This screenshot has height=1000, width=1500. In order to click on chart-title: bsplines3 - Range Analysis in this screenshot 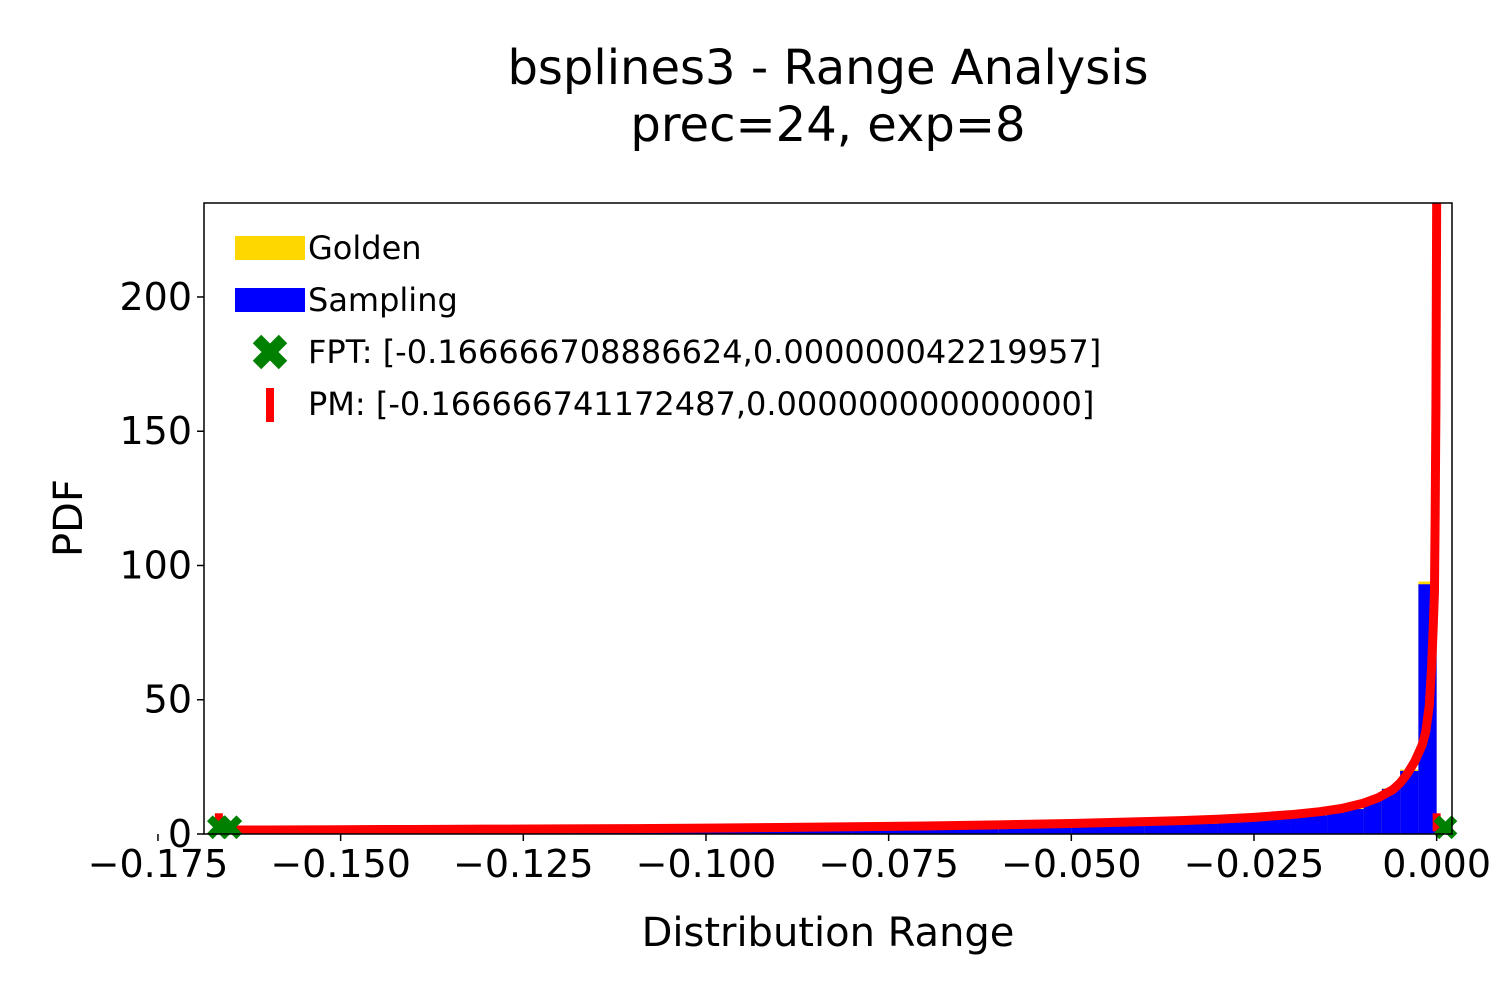, I will do `click(827, 68)`.